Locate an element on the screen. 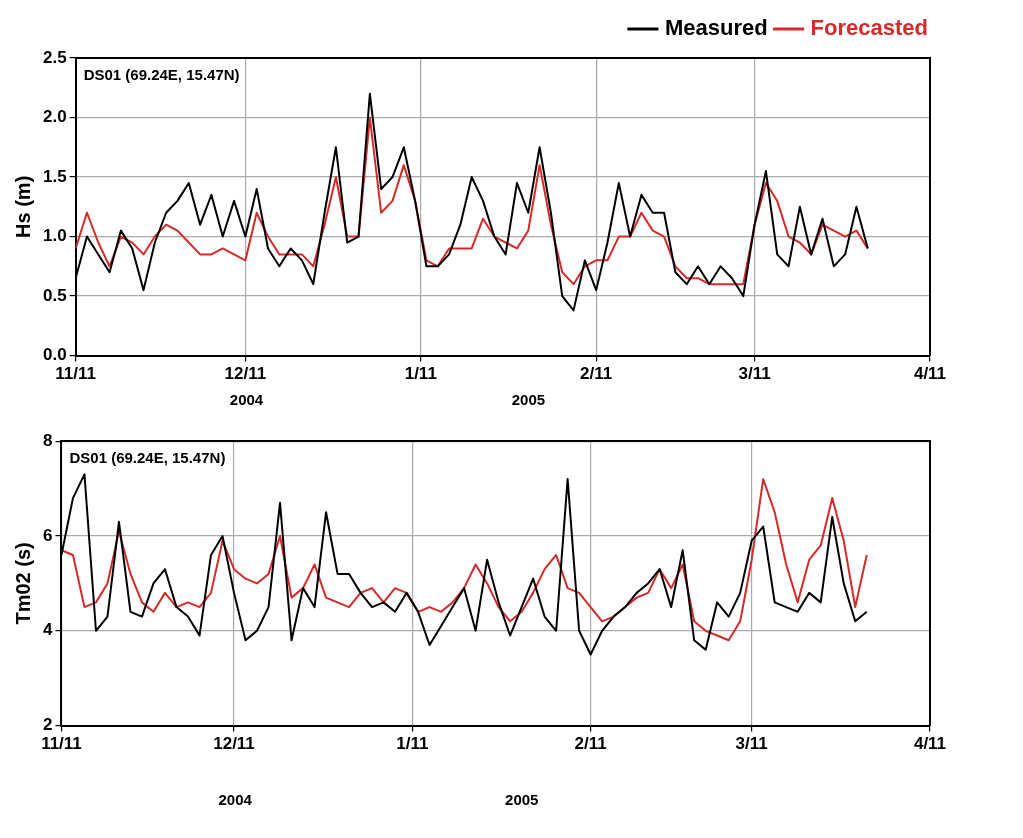  y-tick-label: 0.5 is located at coordinates (54, 295).